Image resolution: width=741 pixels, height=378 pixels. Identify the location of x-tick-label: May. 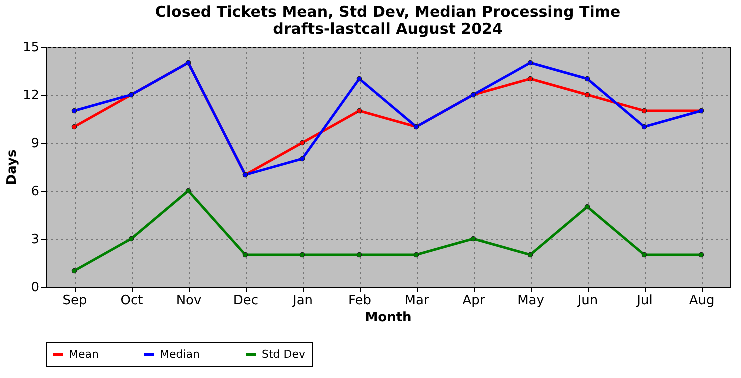
(531, 301).